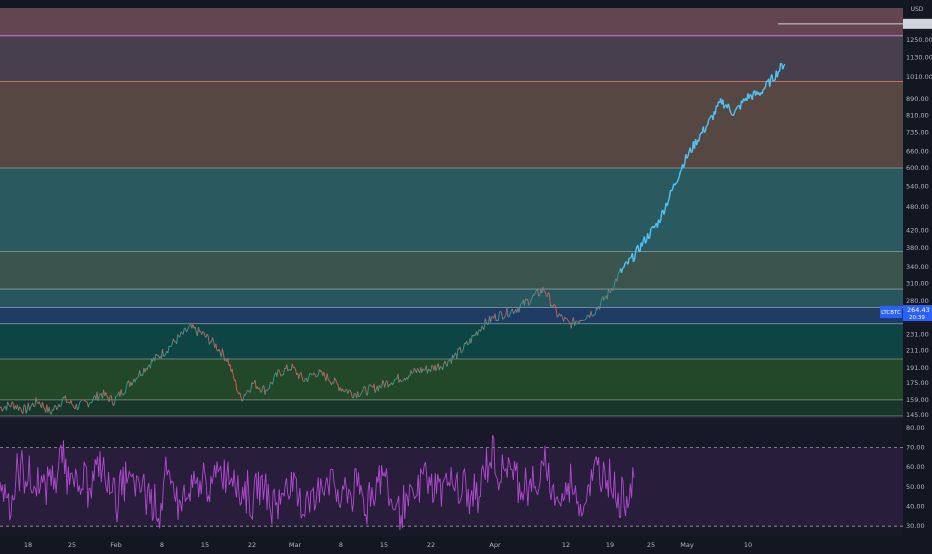  Describe the element at coordinates (566, 545) in the screenshot. I see `x-tick-label-11: 12` at that location.